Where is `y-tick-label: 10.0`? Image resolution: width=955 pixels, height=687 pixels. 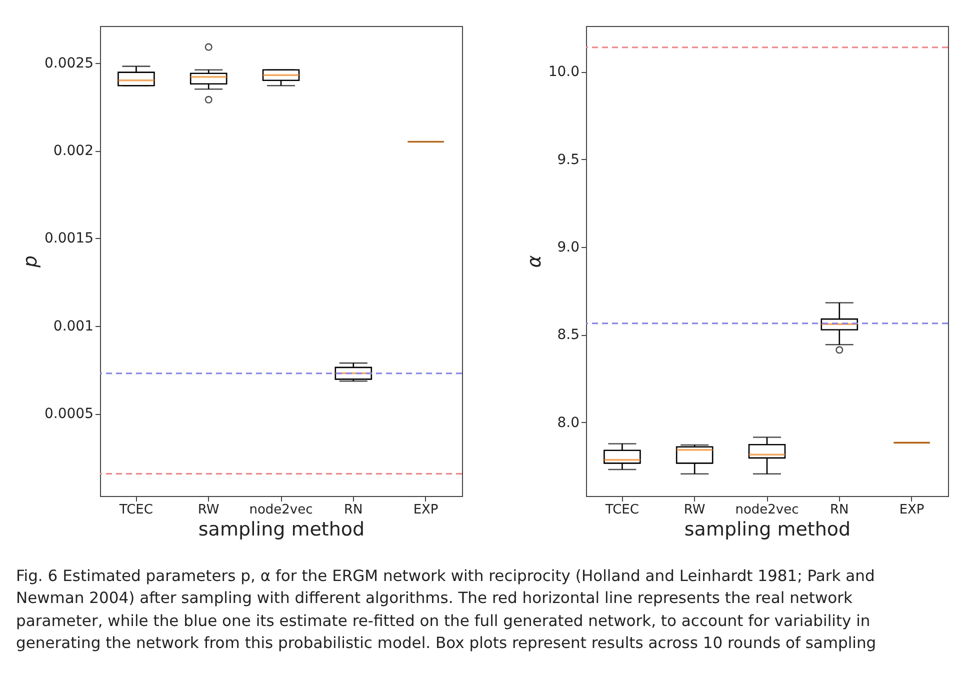
y-tick-label: 10.0 is located at coordinates (564, 72).